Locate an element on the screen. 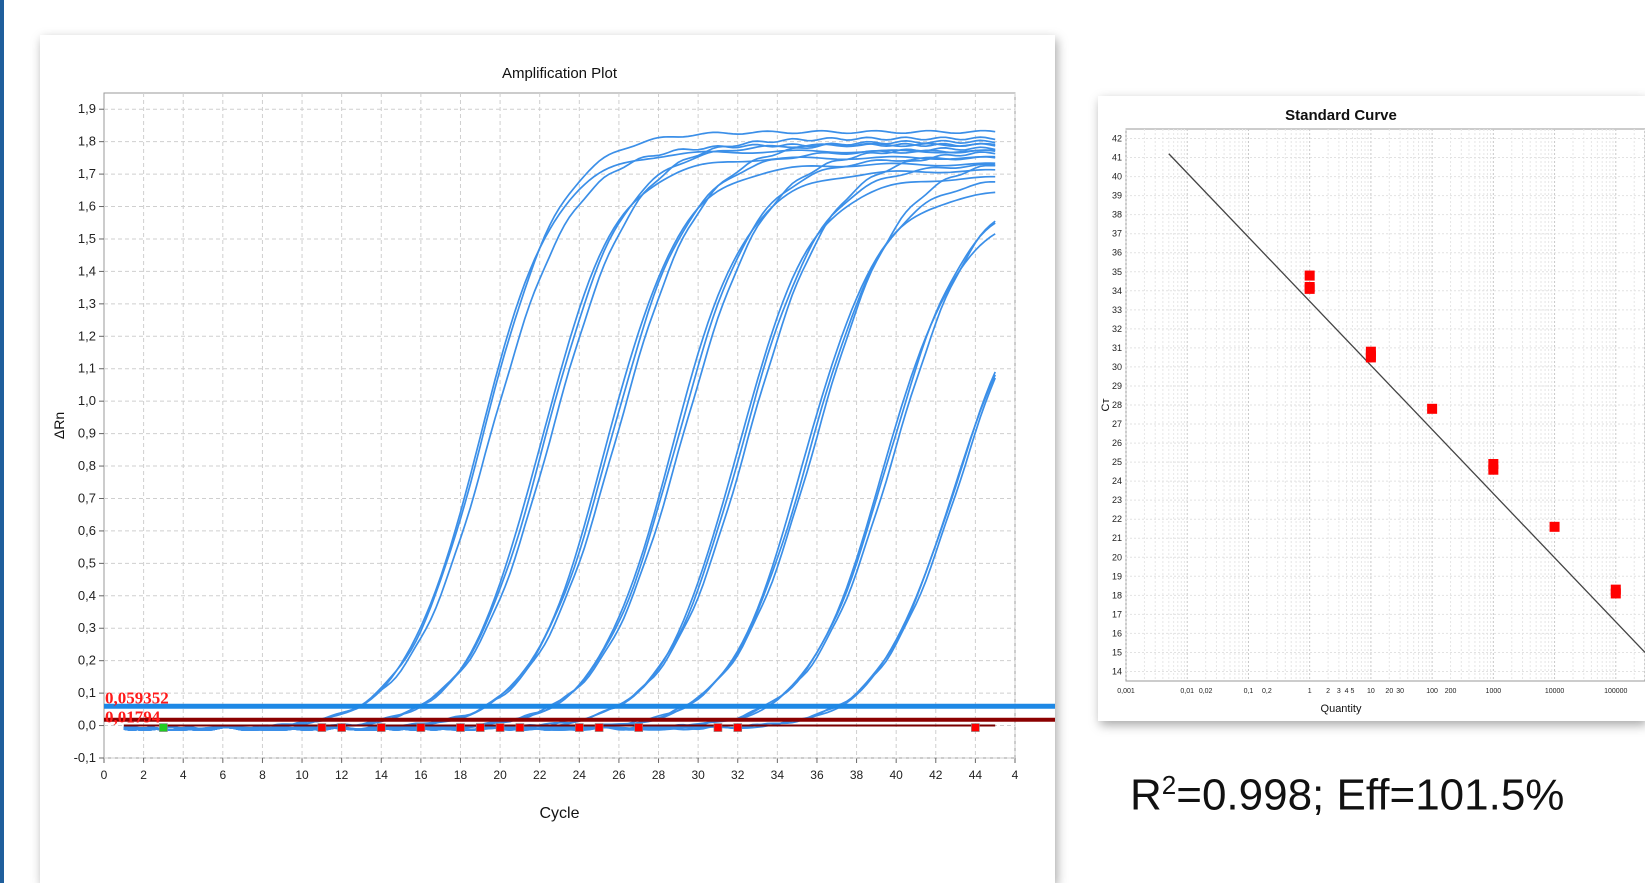  y-tick-label: 31 is located at coordinates (1117, 348).